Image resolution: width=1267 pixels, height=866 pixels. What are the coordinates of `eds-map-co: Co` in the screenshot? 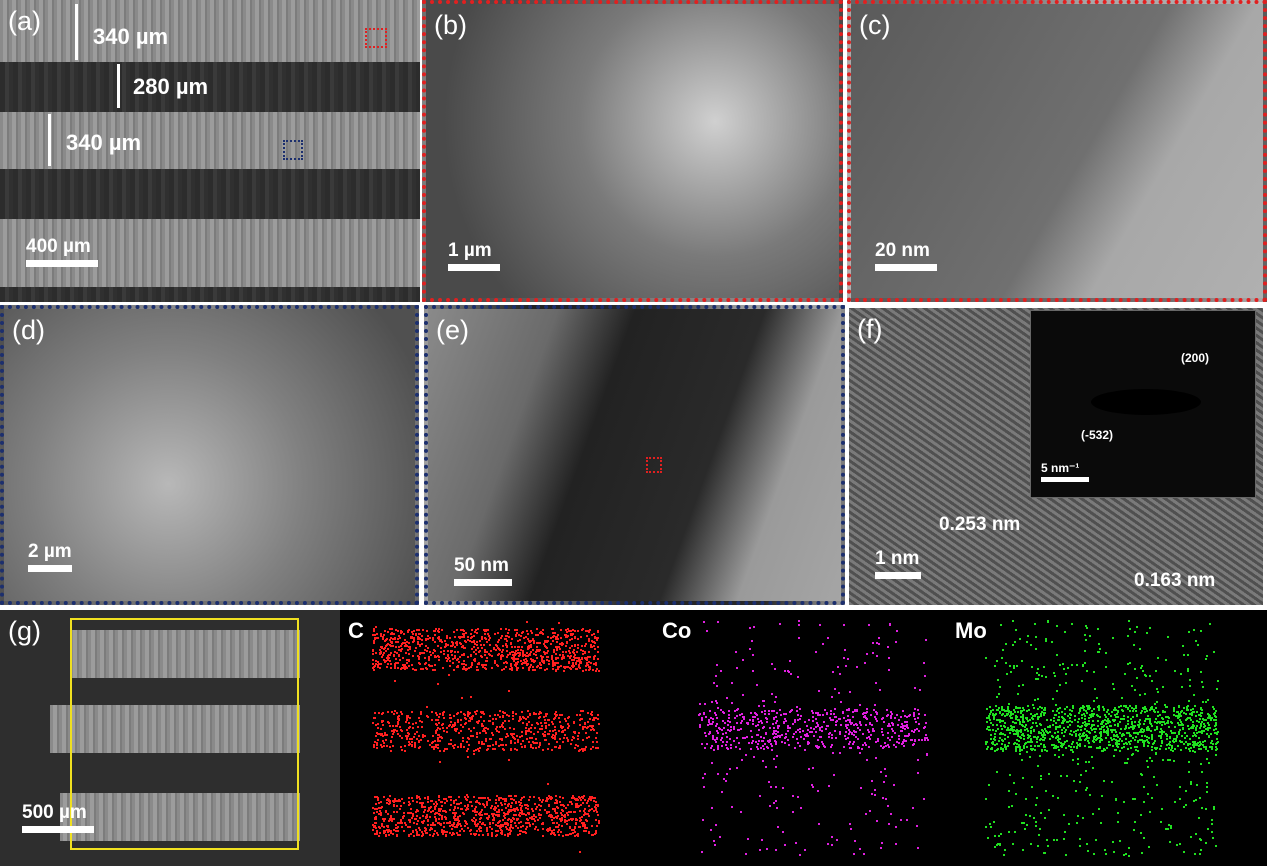 It's located at (788, 738).